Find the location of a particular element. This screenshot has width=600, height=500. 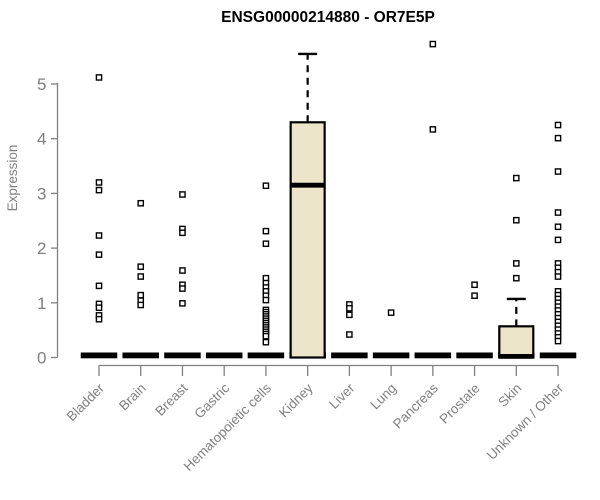

x-tick-label-skin: Skin is located at coordinates (509, 395).